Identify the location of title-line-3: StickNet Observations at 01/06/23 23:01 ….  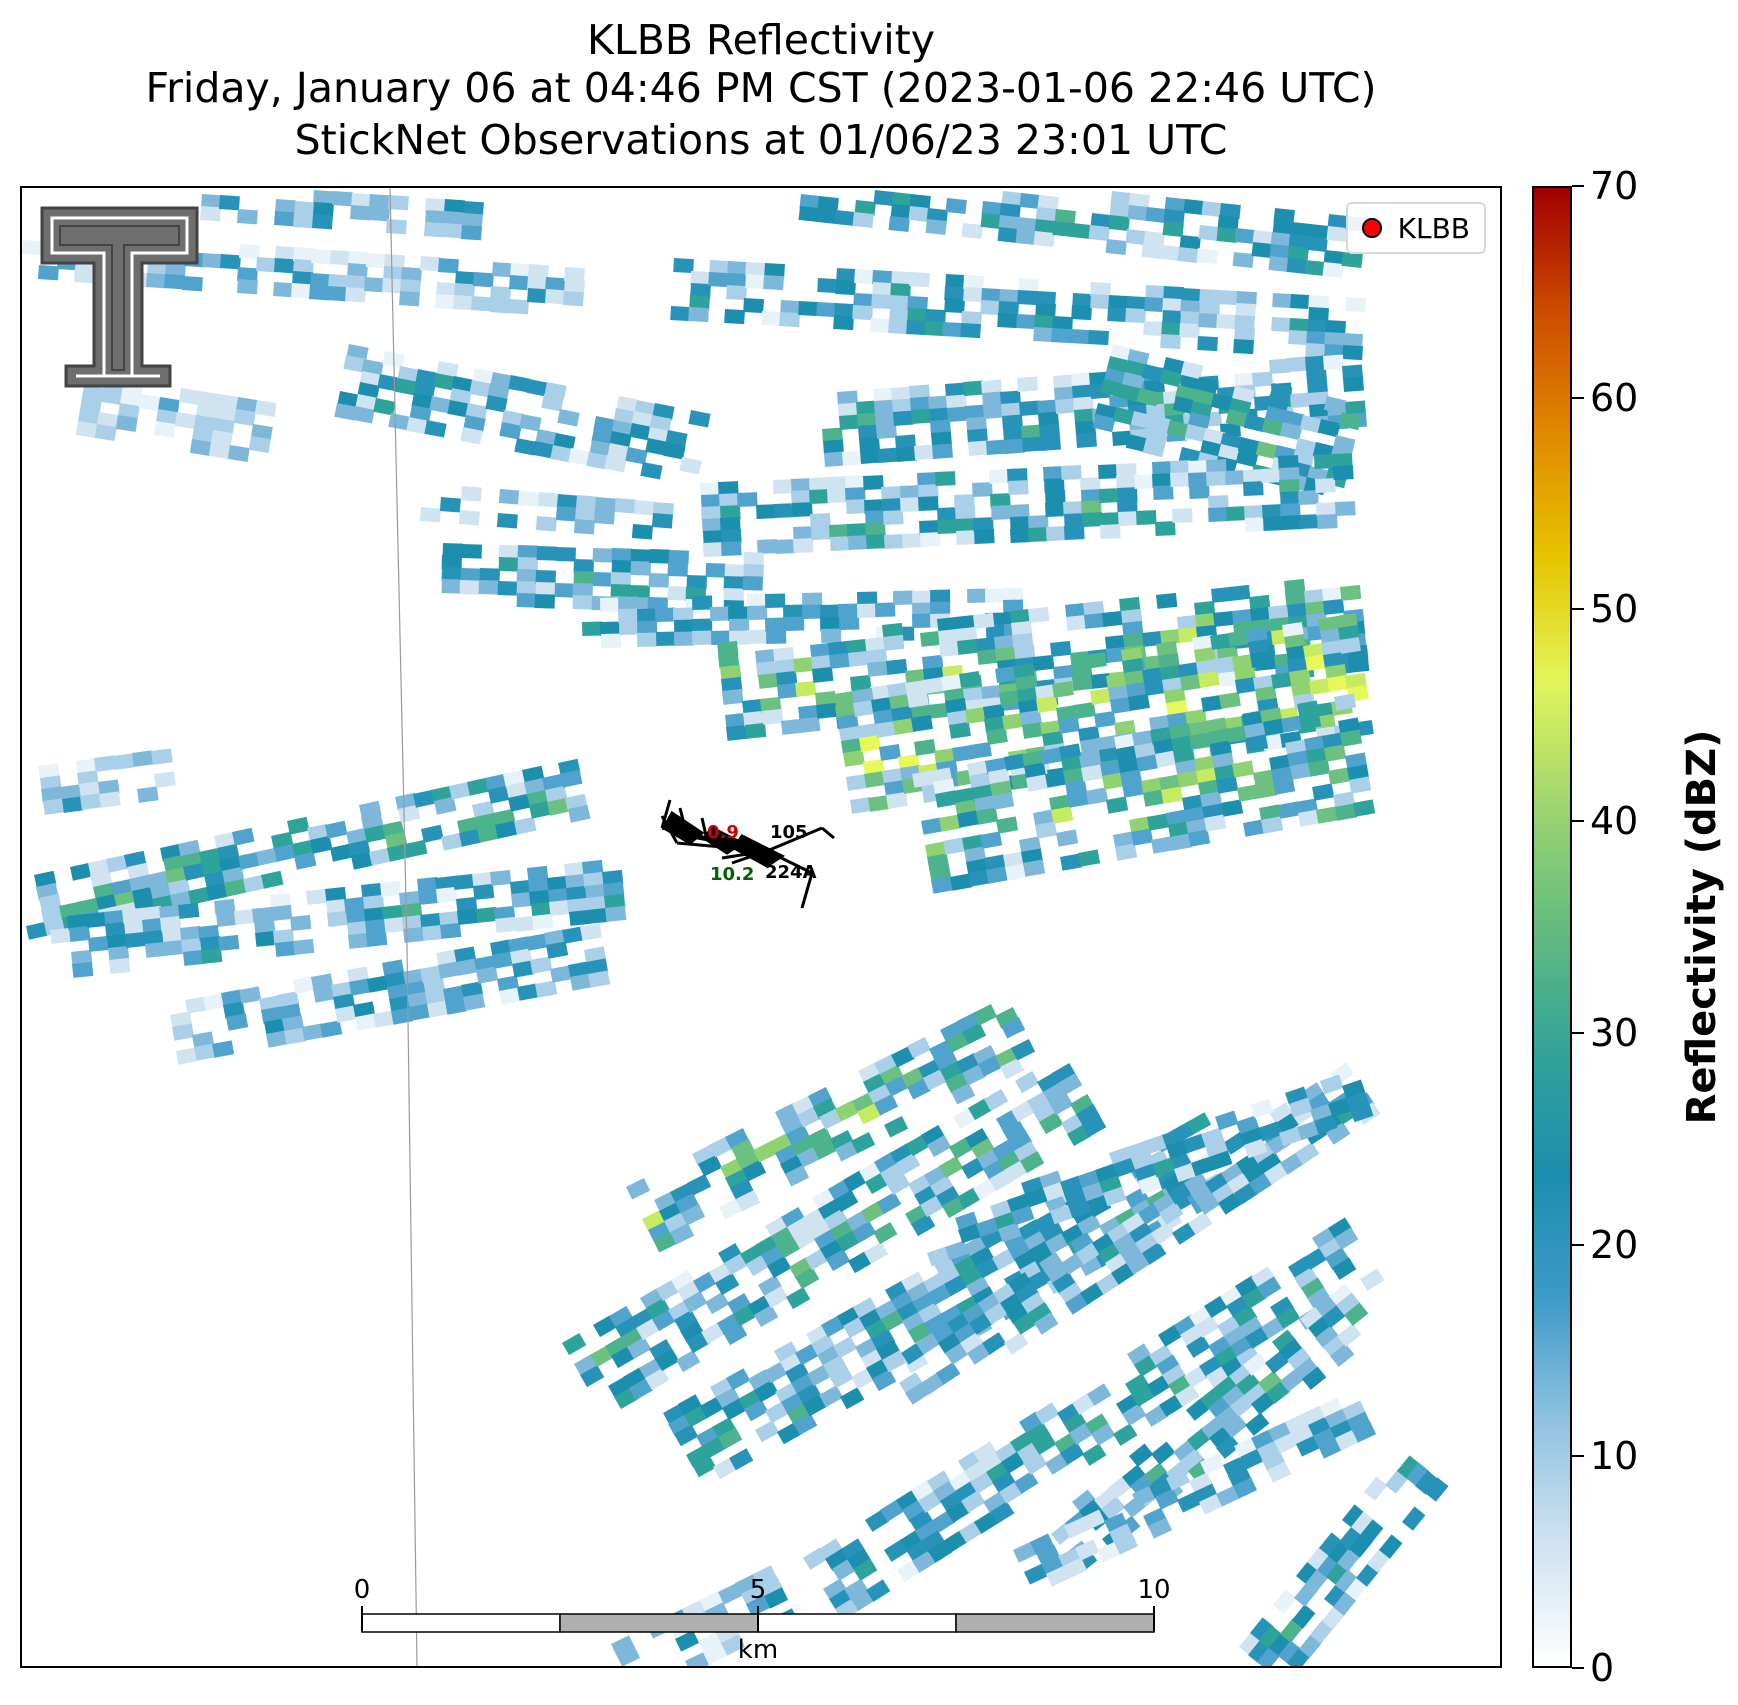
(761, 140).